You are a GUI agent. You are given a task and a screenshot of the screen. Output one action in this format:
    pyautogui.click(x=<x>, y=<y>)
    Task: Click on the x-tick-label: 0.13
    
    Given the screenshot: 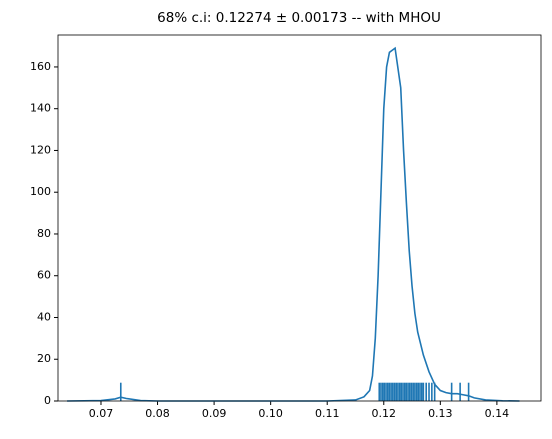 What is the action you would take?
    pyautogui.click(x=440, y=413)
    